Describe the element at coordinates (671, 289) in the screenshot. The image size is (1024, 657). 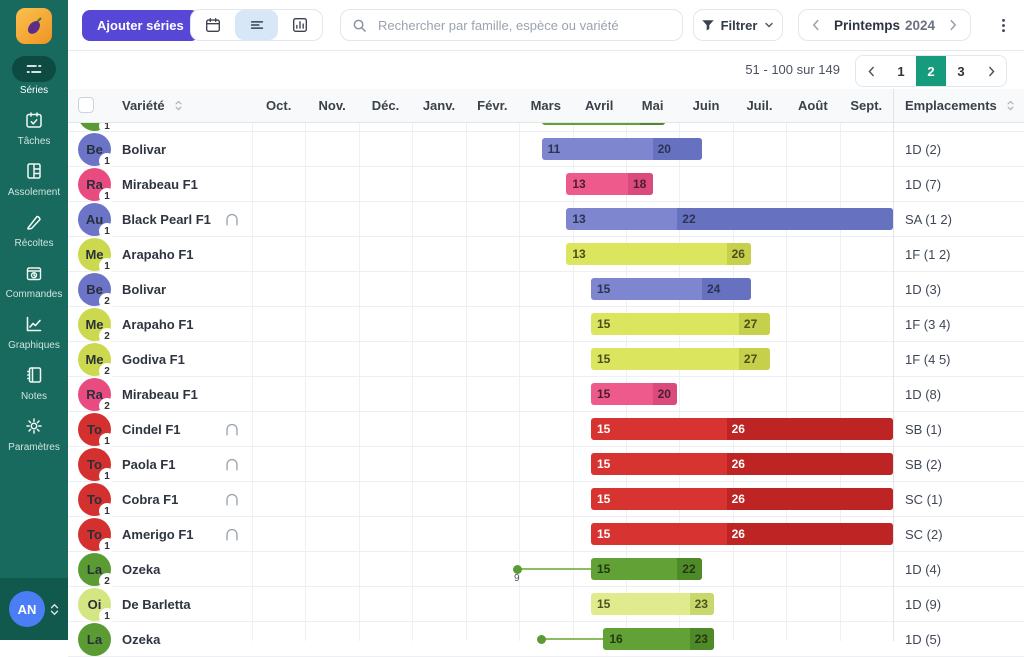
I see `series-gantt-bar: 15 24` at that location.